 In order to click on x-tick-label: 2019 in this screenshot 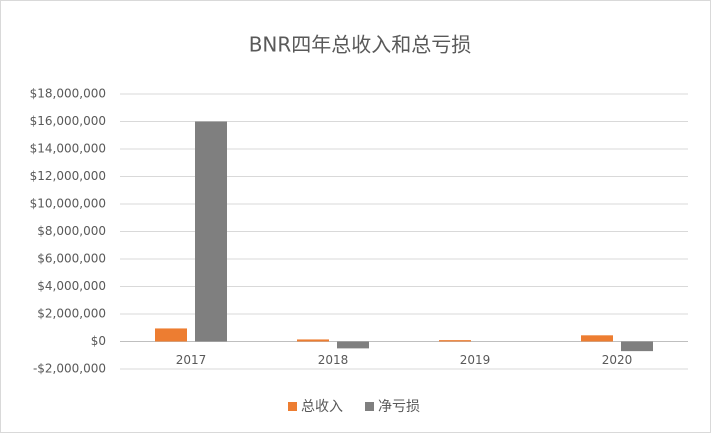, I will do `click(475, 360)`.